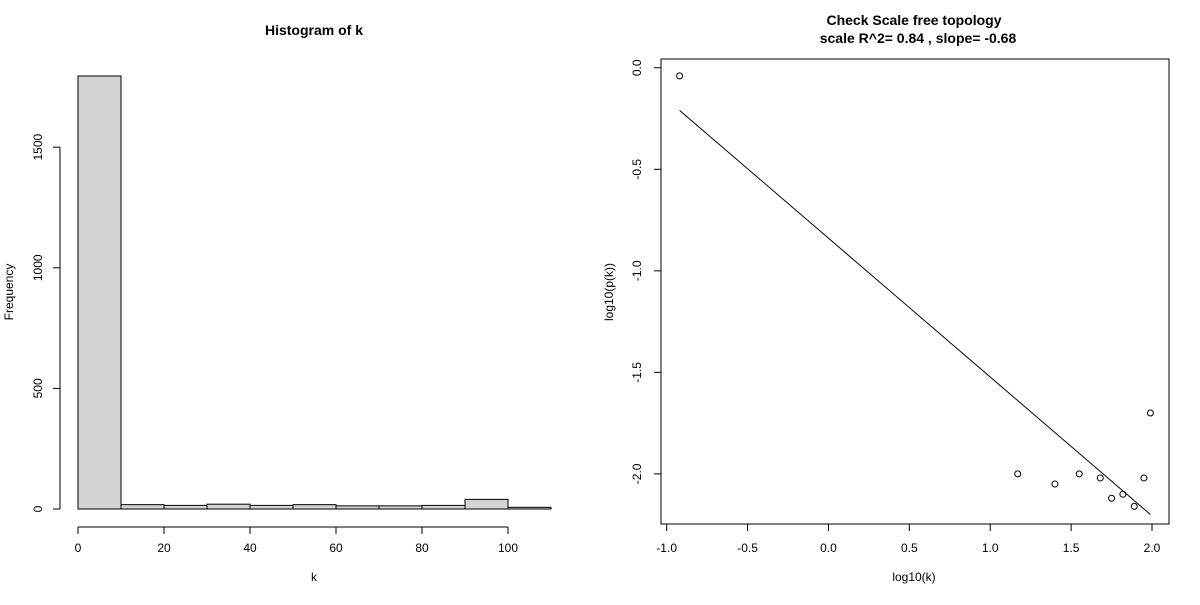 The image size is (1200, 605). Describe the element at coordinates (1152, 548) in the screenshot. I see `scale-free-x-tick-label: 2.0` at that location.